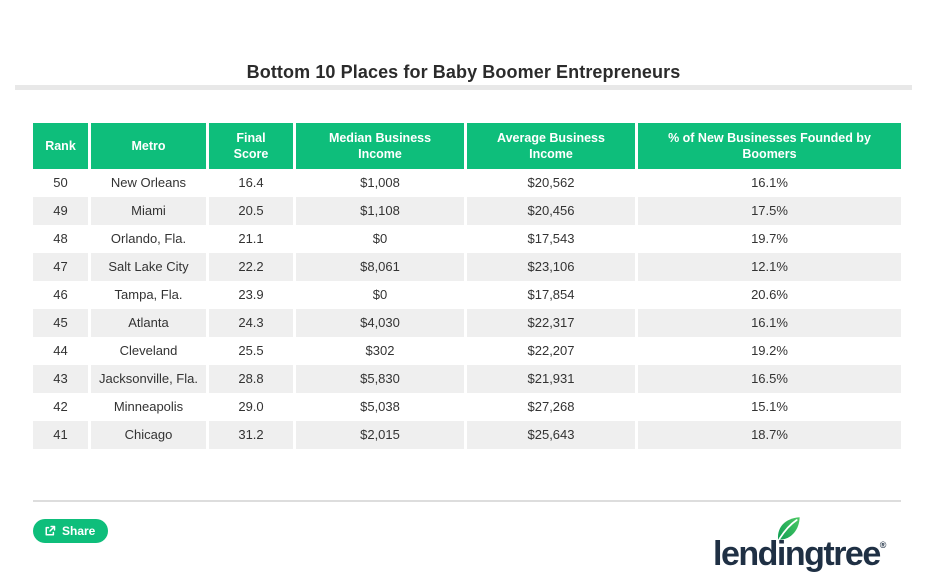 The width and height of the screenshot is (927, 585). I want to click on cell-rank: 49, so click(60, 211).